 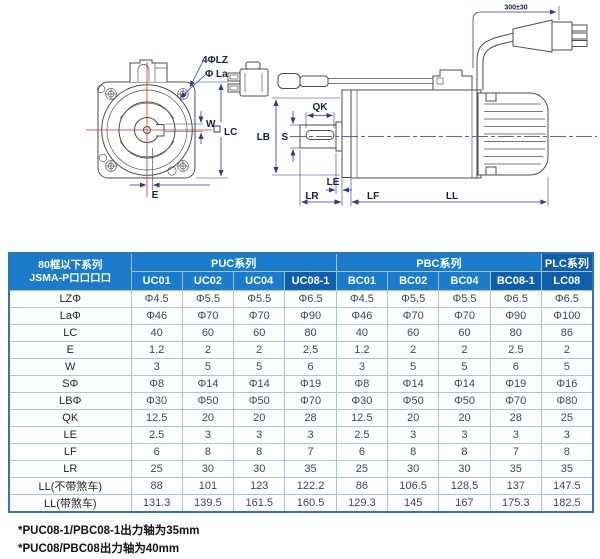 I want to click on row-label: QK, so click(x=70, y=418).